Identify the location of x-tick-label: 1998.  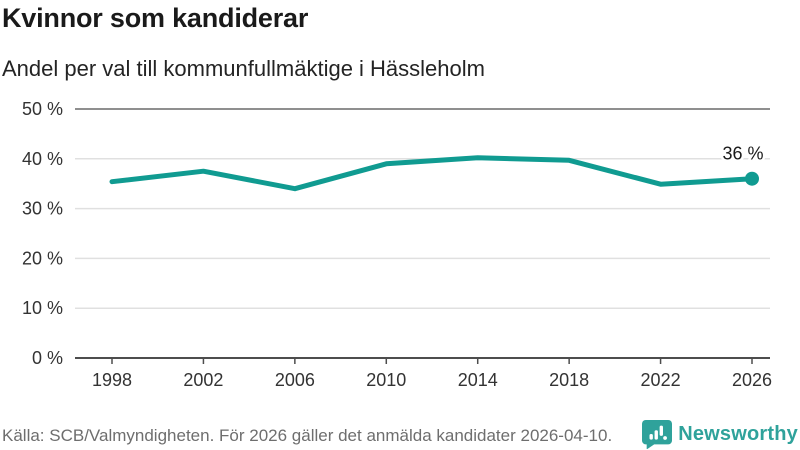
(112, 380).